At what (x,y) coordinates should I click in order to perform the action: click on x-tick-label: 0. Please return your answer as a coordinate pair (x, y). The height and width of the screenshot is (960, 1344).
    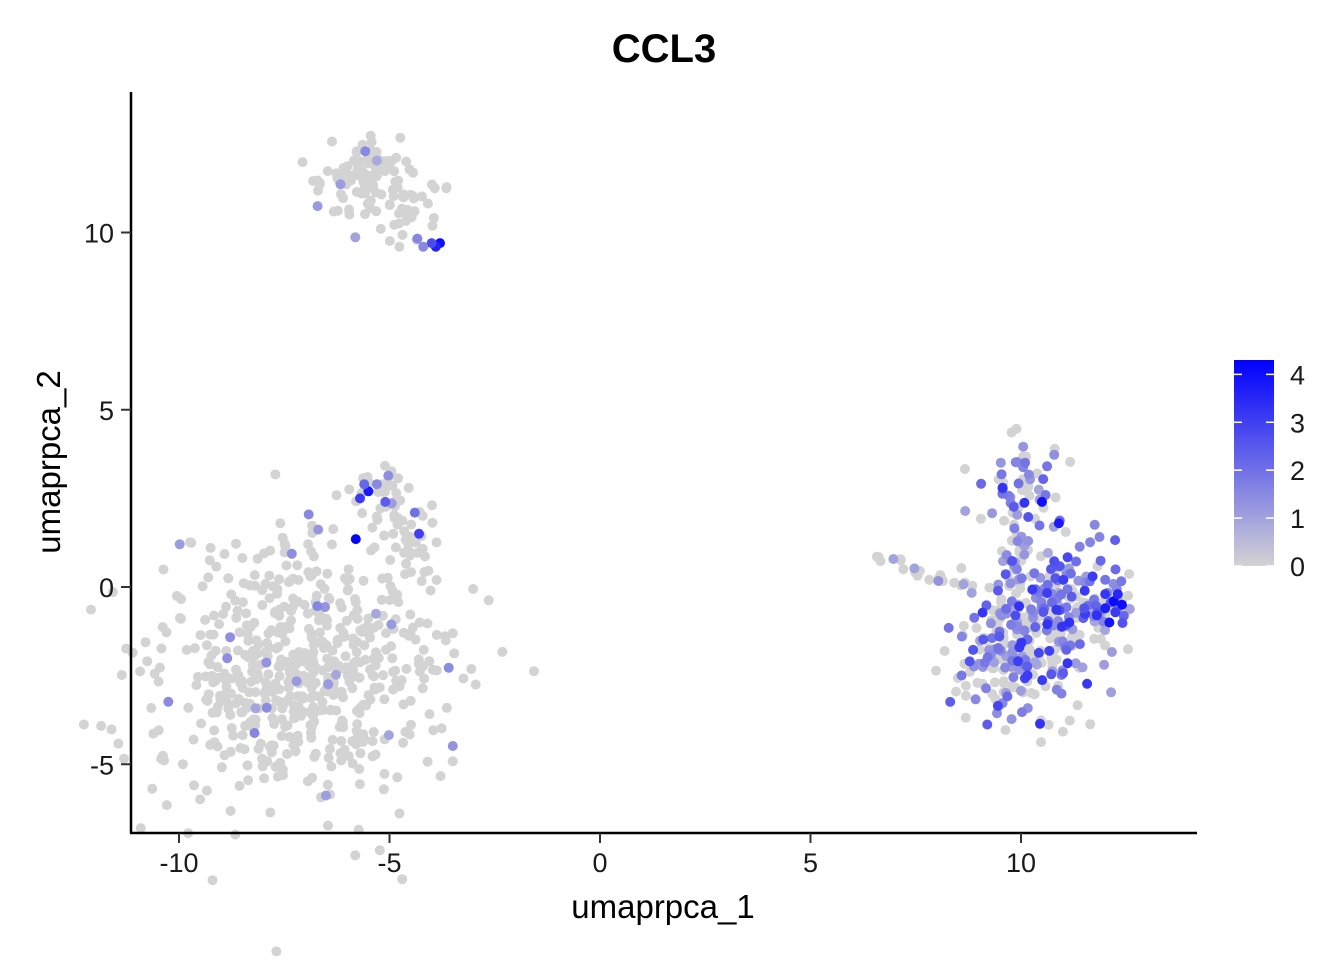
    Looking at the image, I should click on (599, 863).